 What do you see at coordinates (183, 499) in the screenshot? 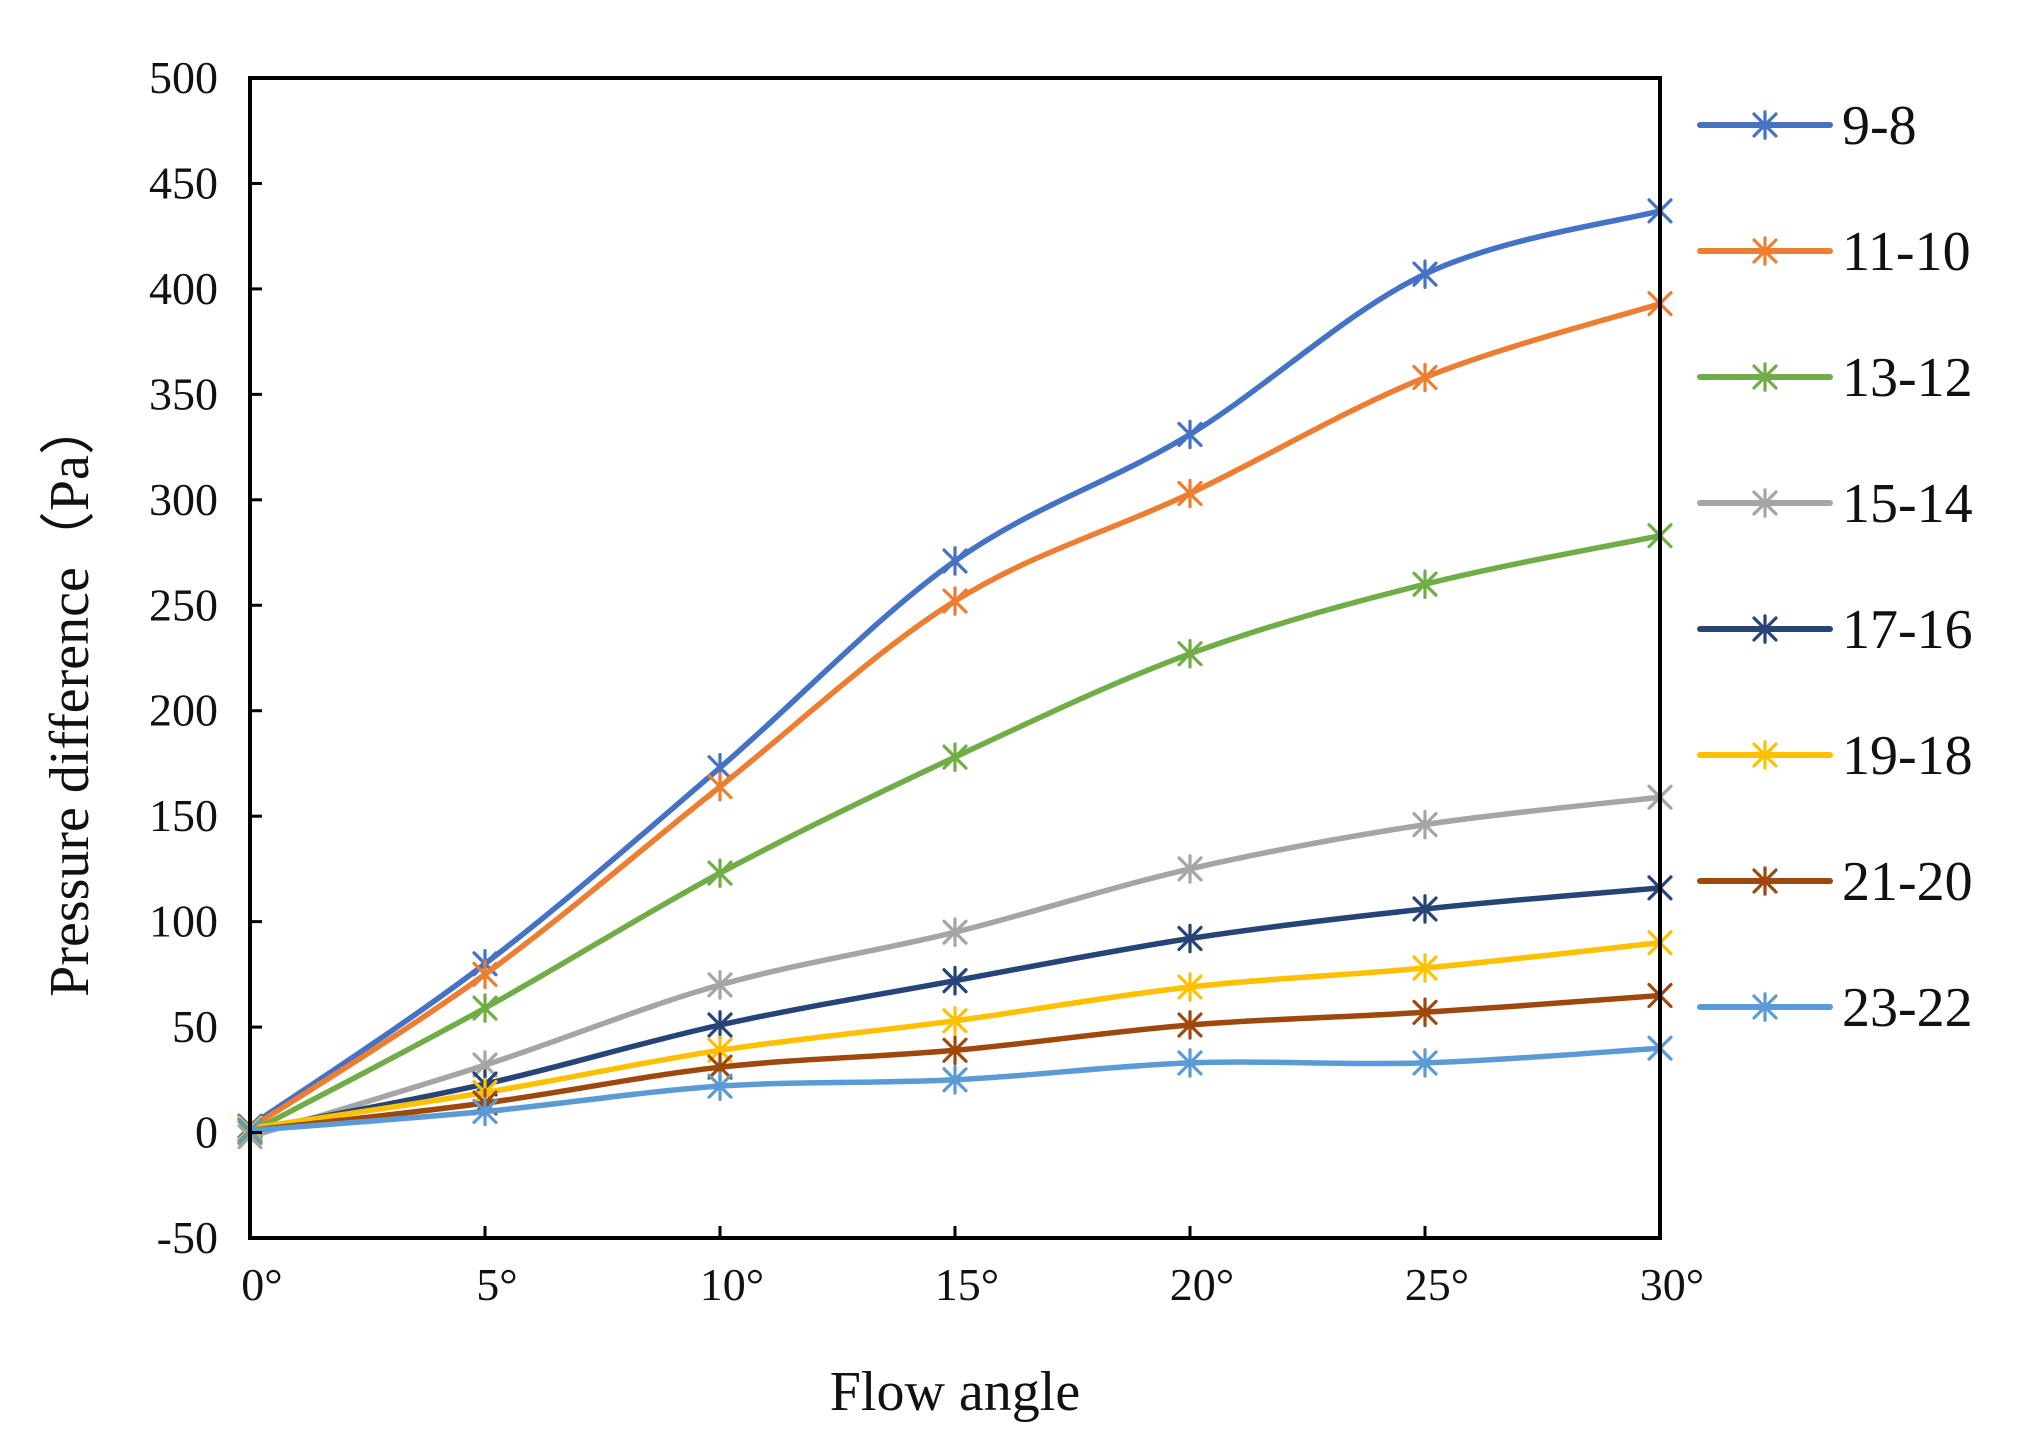
I see `y-tick-label: 300` at bounding box center [183, 499].